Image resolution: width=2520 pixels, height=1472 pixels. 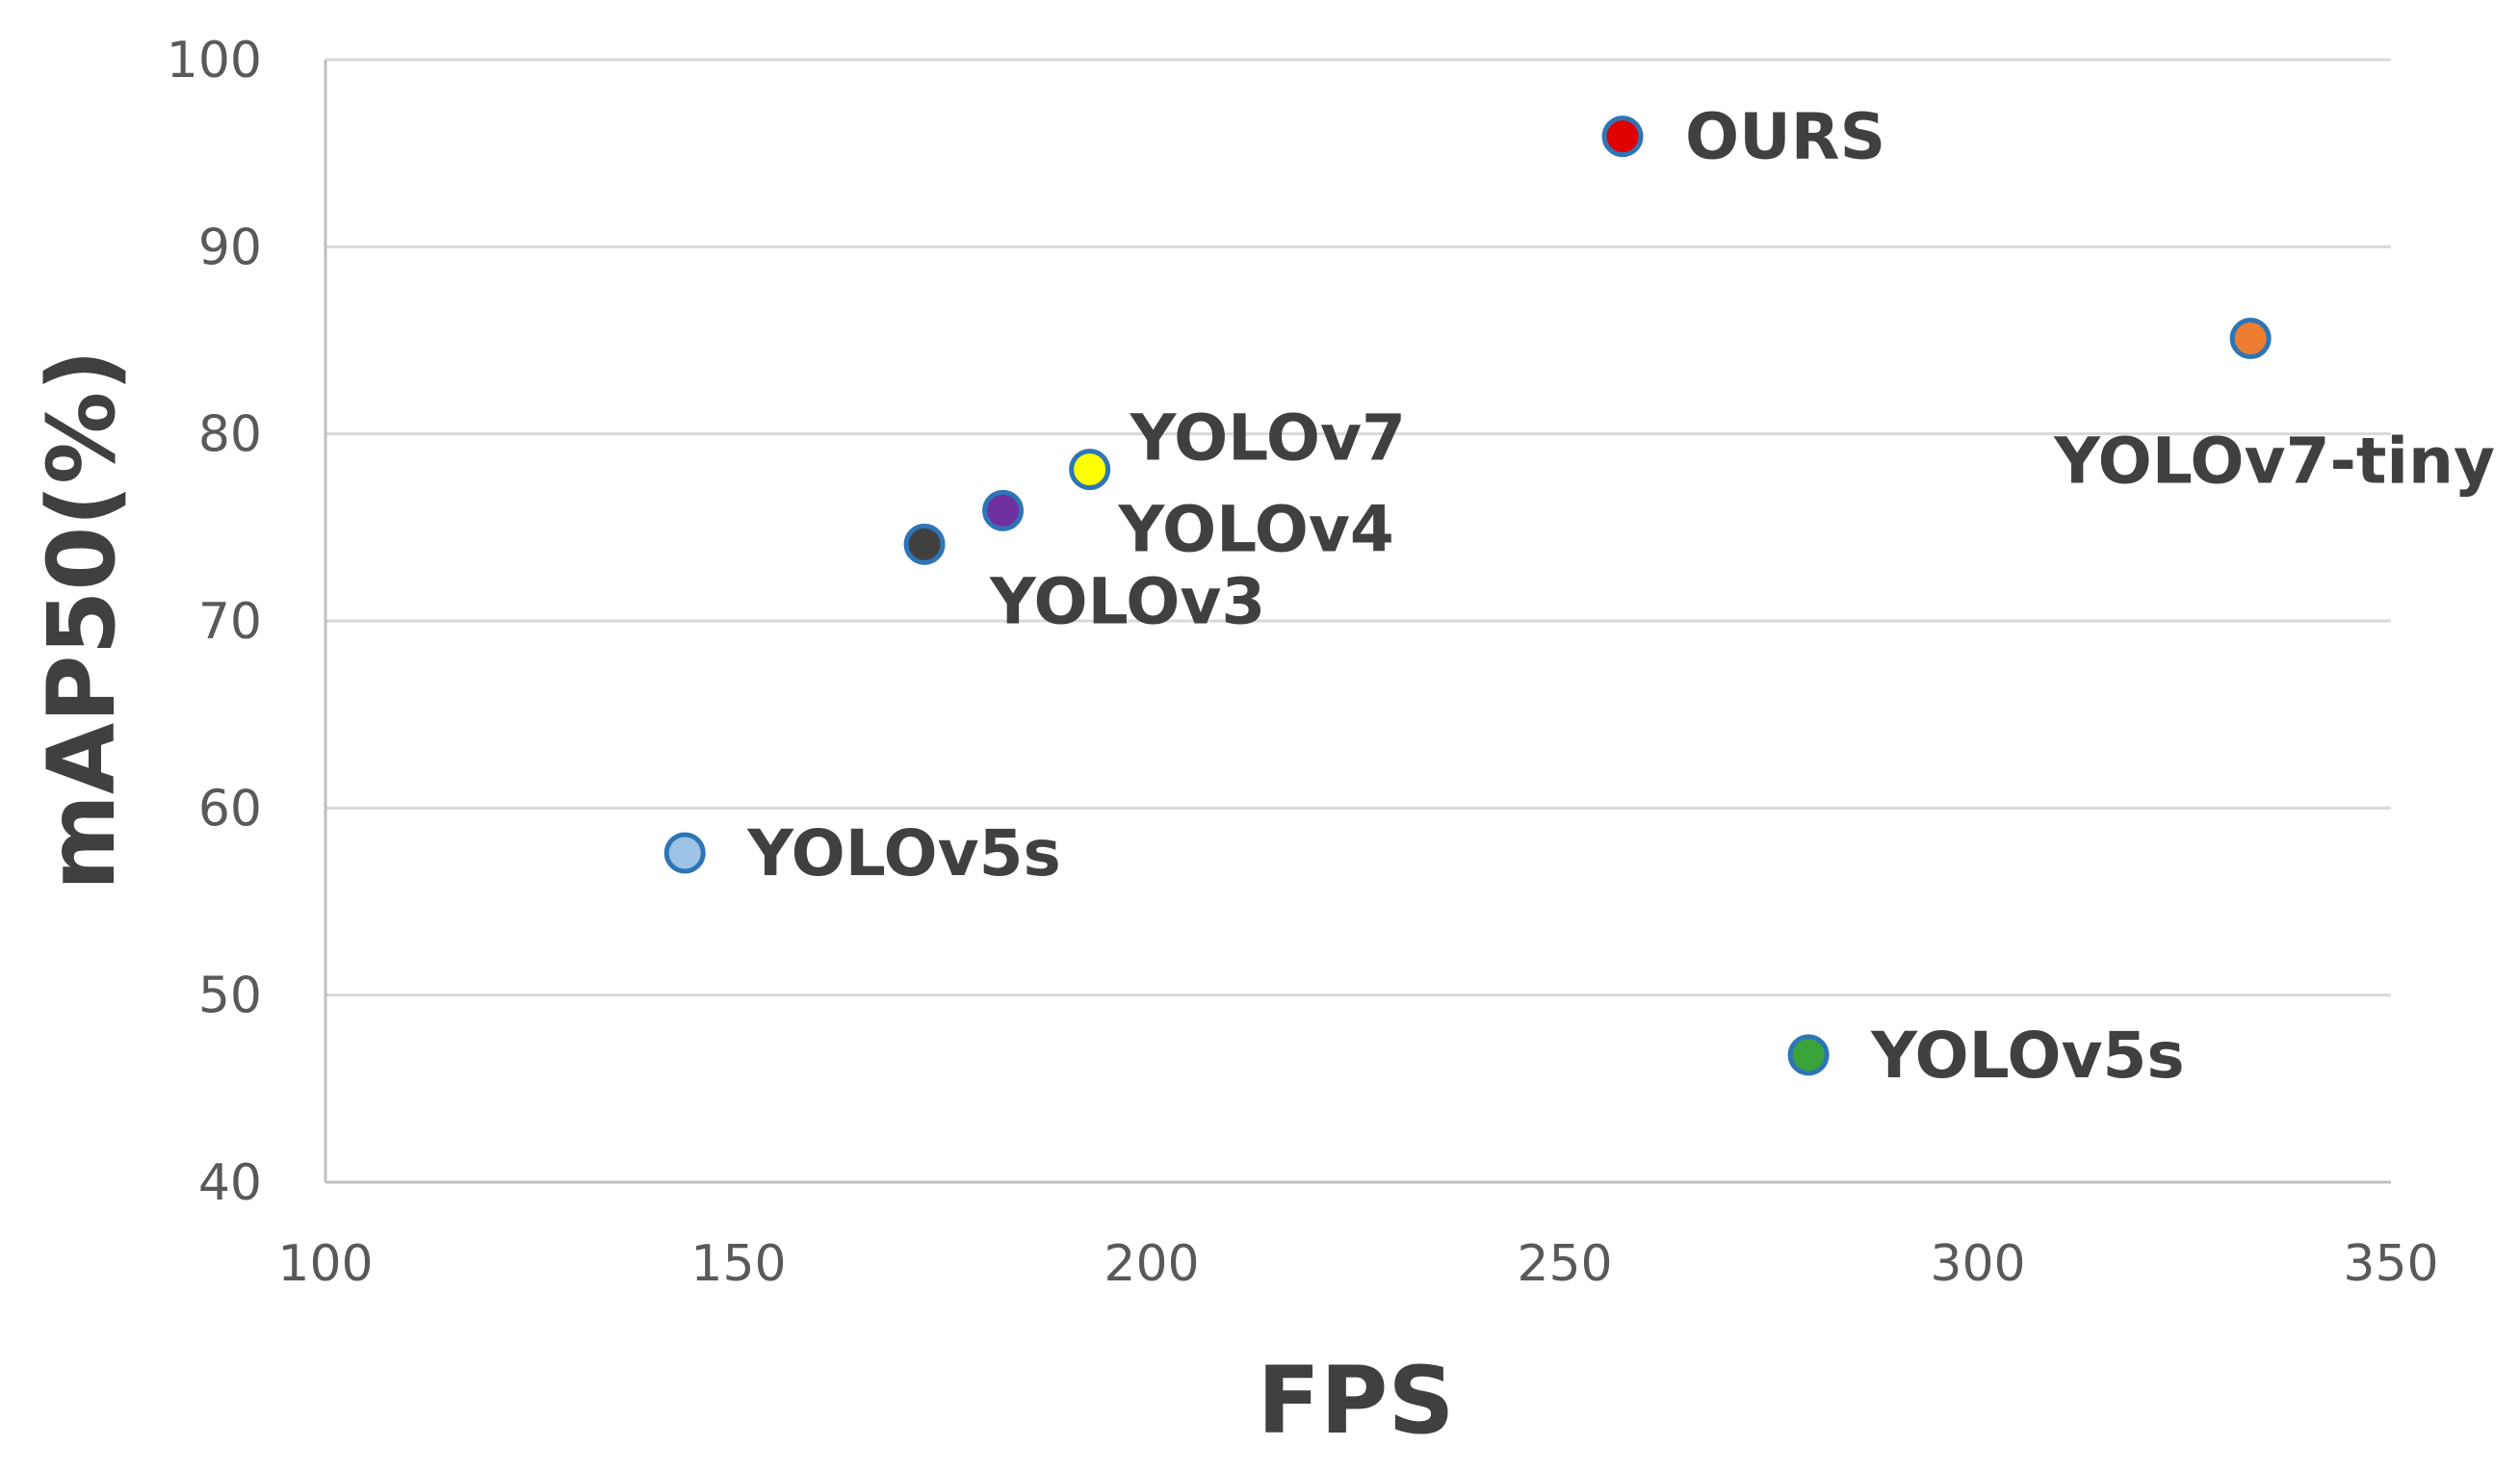 What do you see at coordinates (1565, 1264) in the screenshot?
I see `x-tick-label: 250` at bounding box center [1565, 1264].